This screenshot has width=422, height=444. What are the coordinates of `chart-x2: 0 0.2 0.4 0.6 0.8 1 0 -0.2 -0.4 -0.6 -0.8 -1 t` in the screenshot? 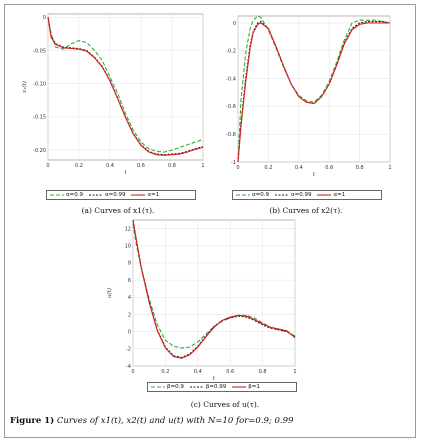 It's located at (309, 96).